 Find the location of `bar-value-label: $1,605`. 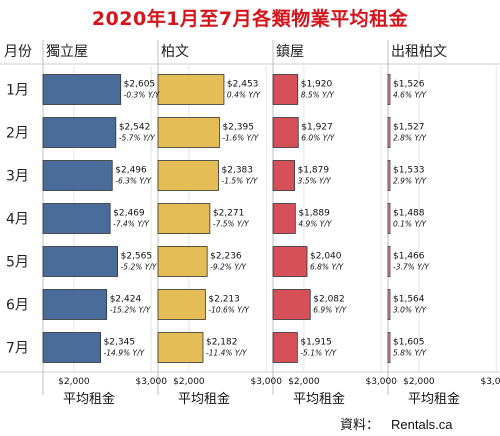

bar-value-label: $1,605 is located at coordinates (409, 343).